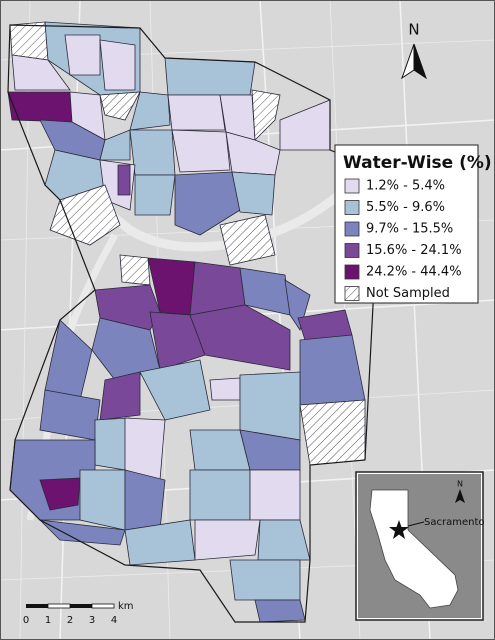 This screenshot has height=640, width=495. I want to click on california, so click(414, 549).